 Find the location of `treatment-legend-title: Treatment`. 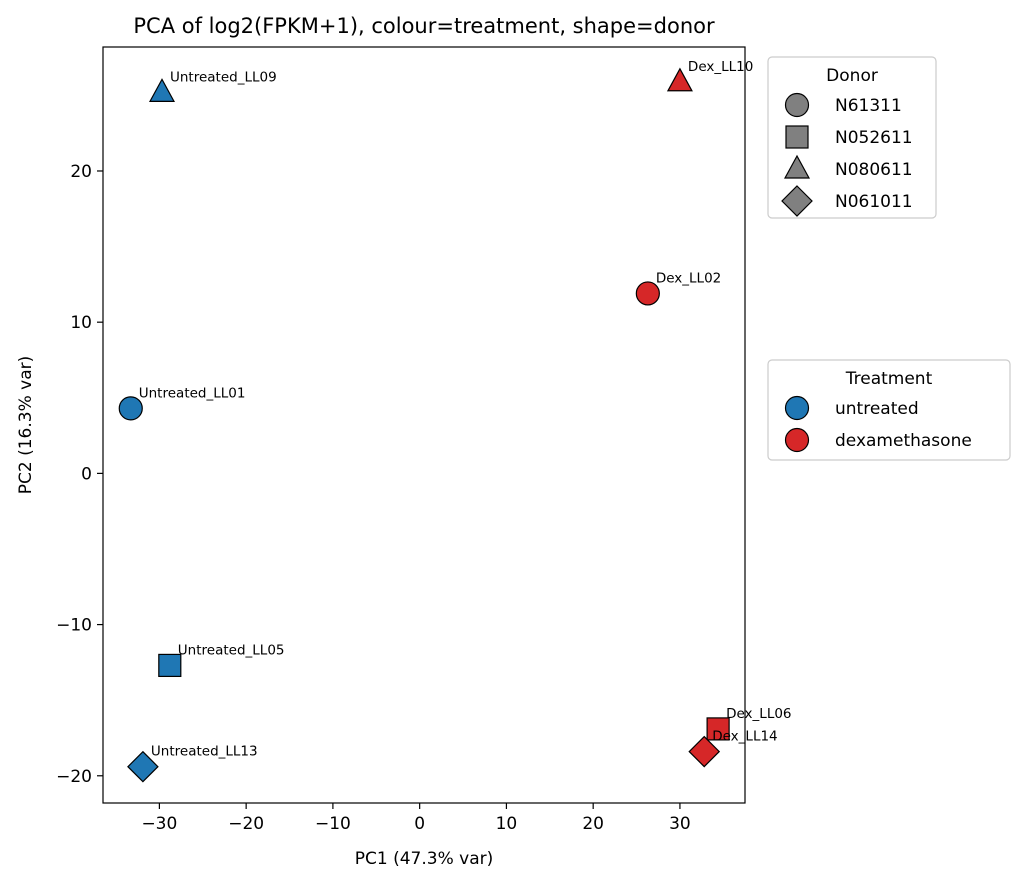

treatment-legend-title: Treatment is located at coordinates (889, 379).